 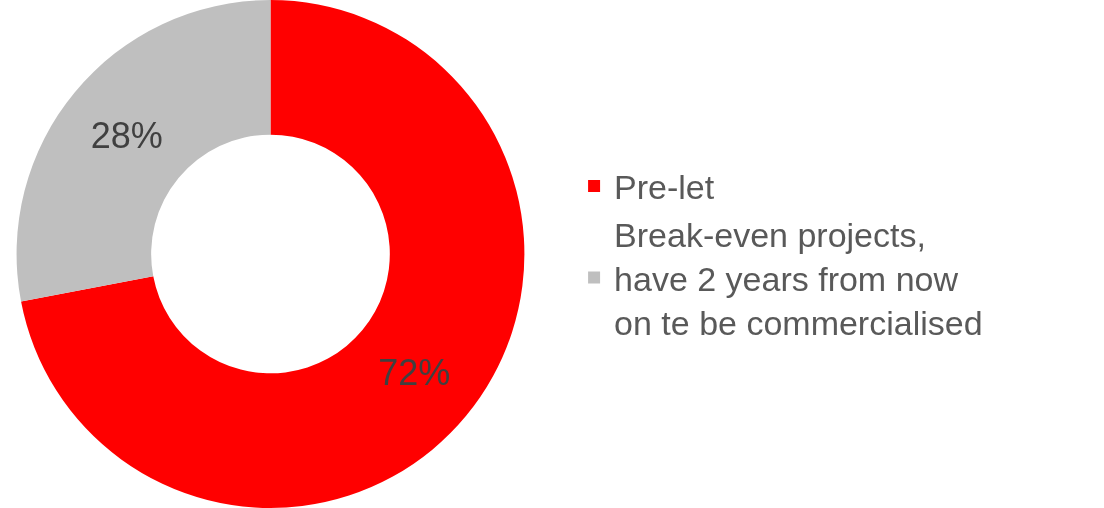 I want to click on legend-label: Break-even projects, have 2 years from now on te be commercialised, so click(x=798, y=278).